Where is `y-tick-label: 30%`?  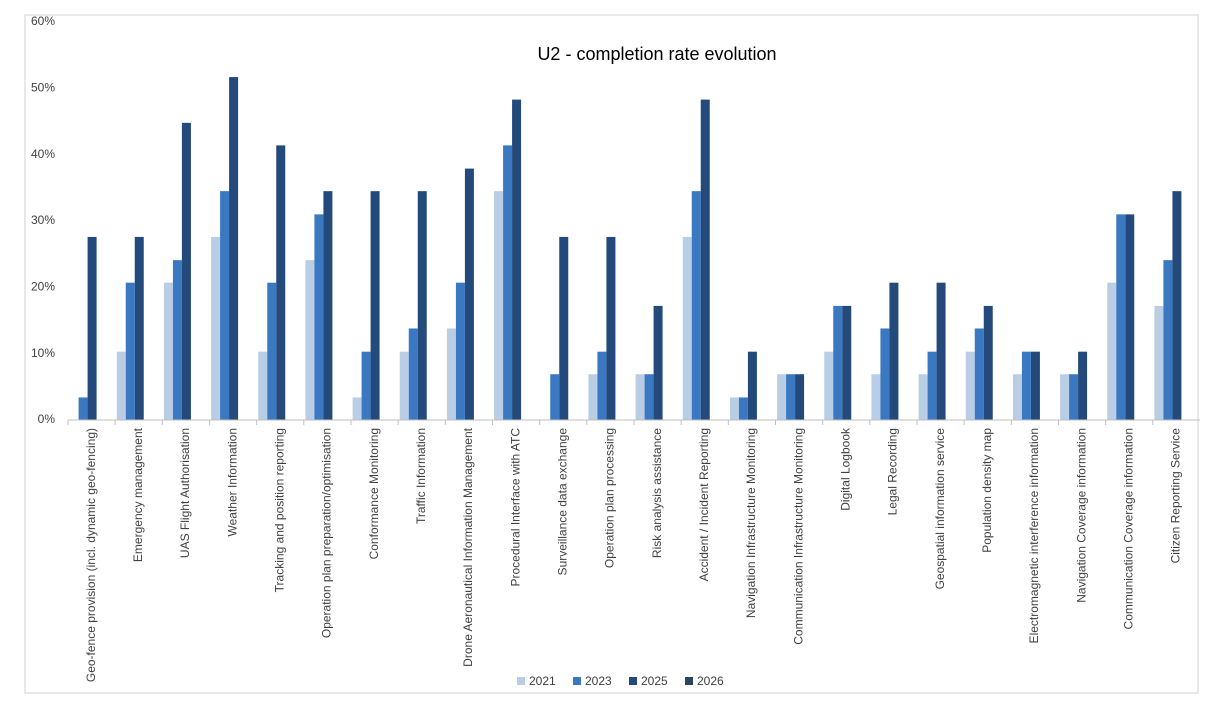 y-tick-label: 30% is located at coordinates (43, 220).